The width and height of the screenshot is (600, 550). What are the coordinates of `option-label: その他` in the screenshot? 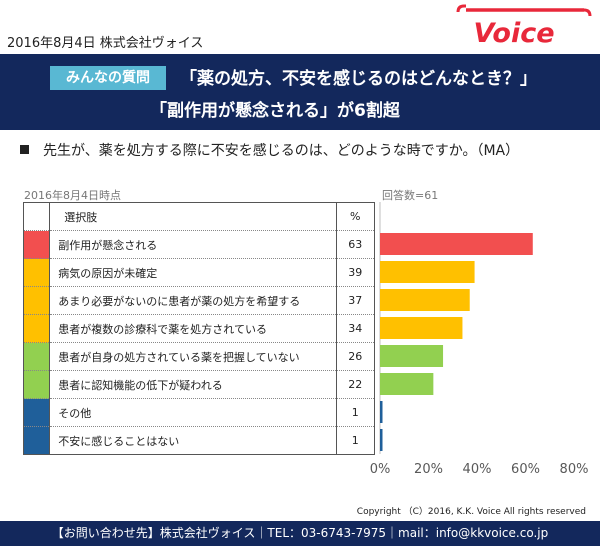 It's located at (193, 412).